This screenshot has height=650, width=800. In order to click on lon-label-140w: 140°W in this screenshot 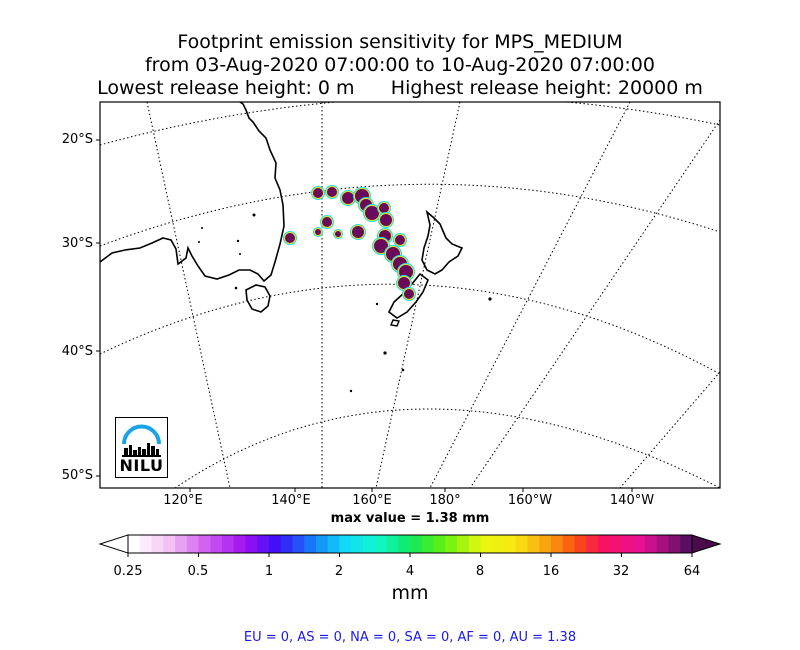, I will do `click(632, 500)`.